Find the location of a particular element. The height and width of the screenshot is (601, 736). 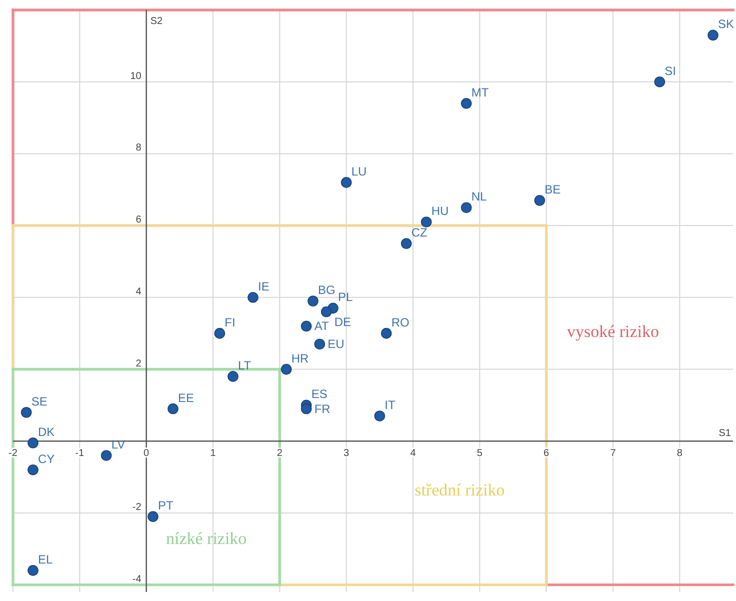

series-label: EE is located at coordinates (186, 397).